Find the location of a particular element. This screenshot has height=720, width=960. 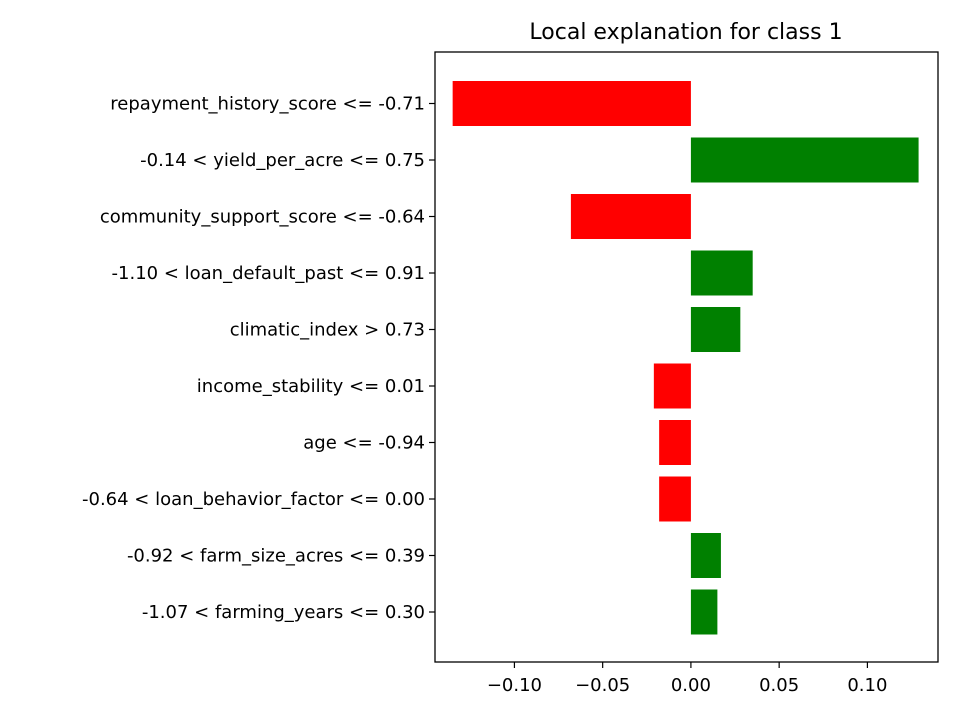

y-tick-label-2: community_support_score <= -0.64 is located at coordinates (262, 217).